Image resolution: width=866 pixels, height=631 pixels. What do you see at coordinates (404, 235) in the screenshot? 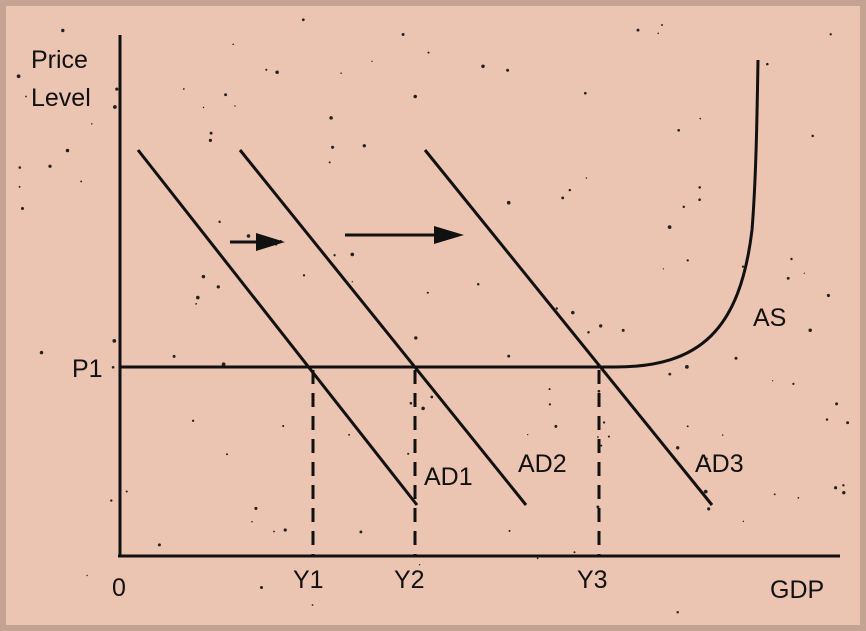
I see `shift-arrow-long` at bounding box center [404, 235].